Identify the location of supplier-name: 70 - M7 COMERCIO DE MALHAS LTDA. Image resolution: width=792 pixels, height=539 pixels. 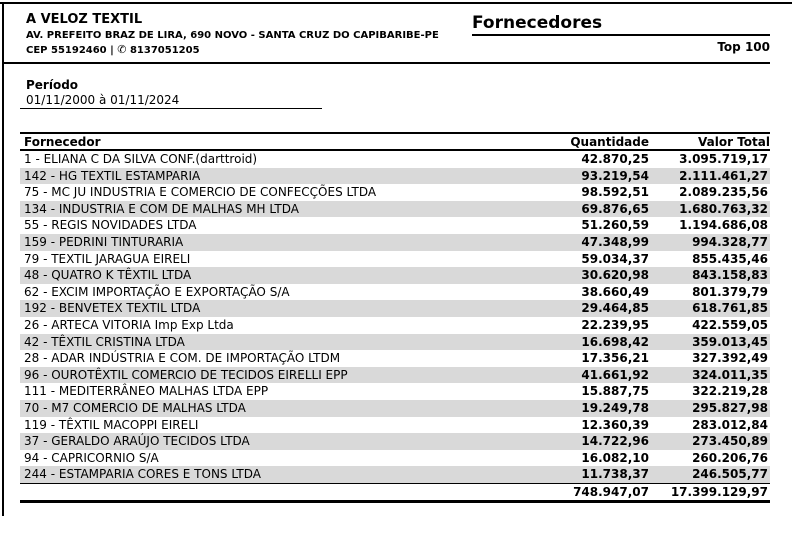
(135, 407).